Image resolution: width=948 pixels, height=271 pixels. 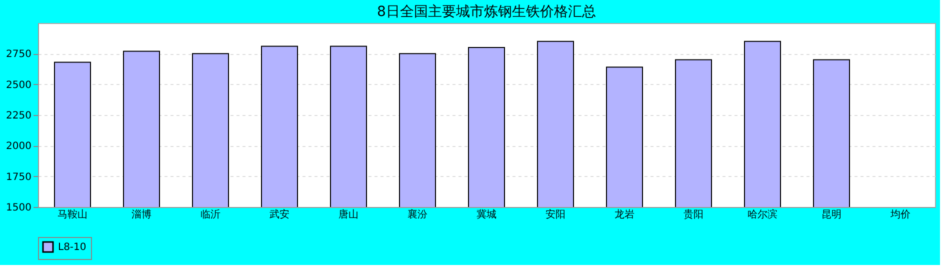 What do you see at coordinates (19, 116) in the screenshot?
I see `y-tick-label: 2250` at bounding box center [19, 116].